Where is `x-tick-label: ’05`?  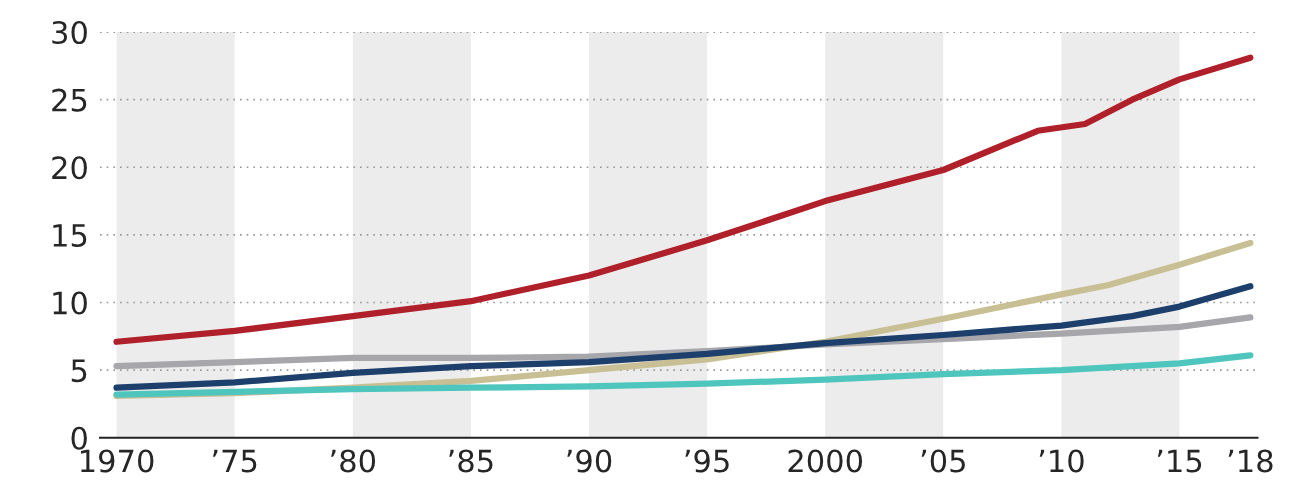
x-tick-label: ’05 is located at coordinates (943, 461).